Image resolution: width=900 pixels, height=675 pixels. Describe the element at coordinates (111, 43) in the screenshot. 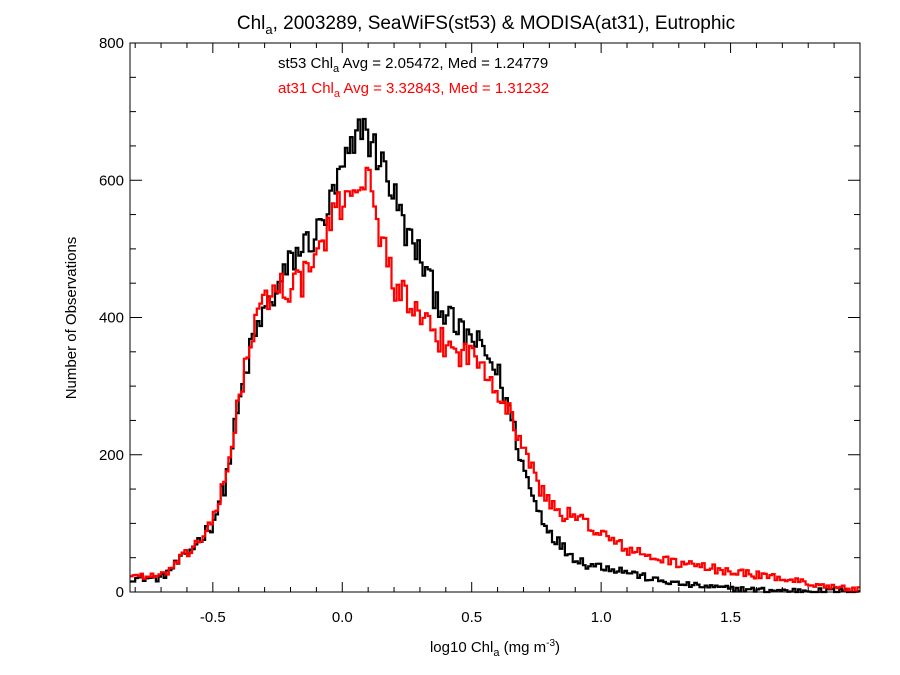

I see `y-tick-label: 800` at that location.